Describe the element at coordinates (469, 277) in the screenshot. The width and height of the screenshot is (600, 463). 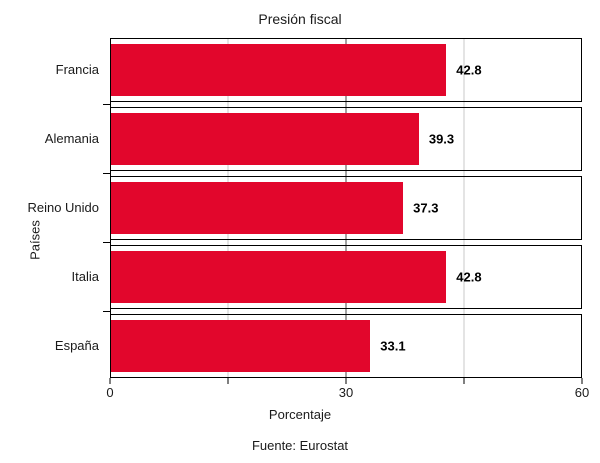
I see `value-label-italia: 42.8` at that location.